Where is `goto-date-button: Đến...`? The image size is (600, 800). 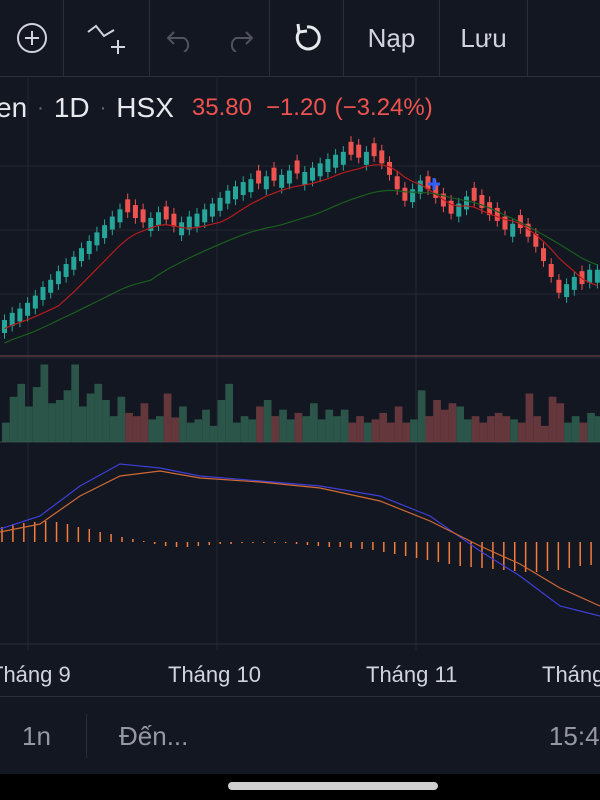 goto-date-button: Đến... is located at coordinates (154, 735).